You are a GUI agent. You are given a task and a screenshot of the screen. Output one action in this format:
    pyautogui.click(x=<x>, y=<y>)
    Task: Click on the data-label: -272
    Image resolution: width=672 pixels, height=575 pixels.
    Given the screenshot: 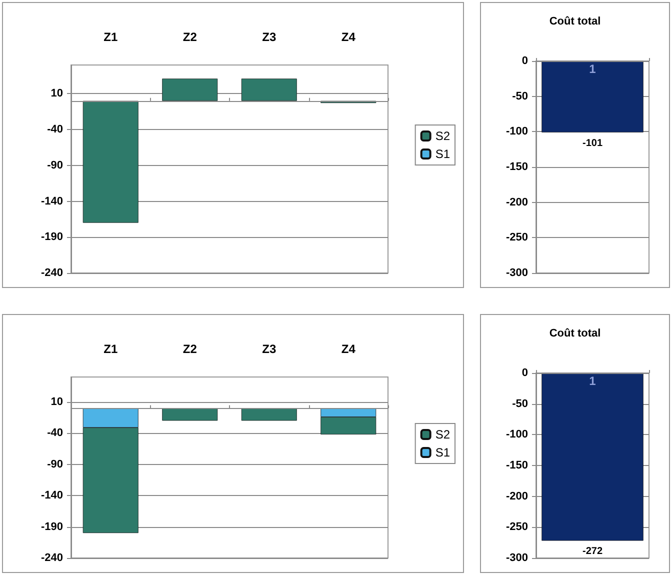 What is the action you would take?
    pyautogui.click(x=592, y=552)
    